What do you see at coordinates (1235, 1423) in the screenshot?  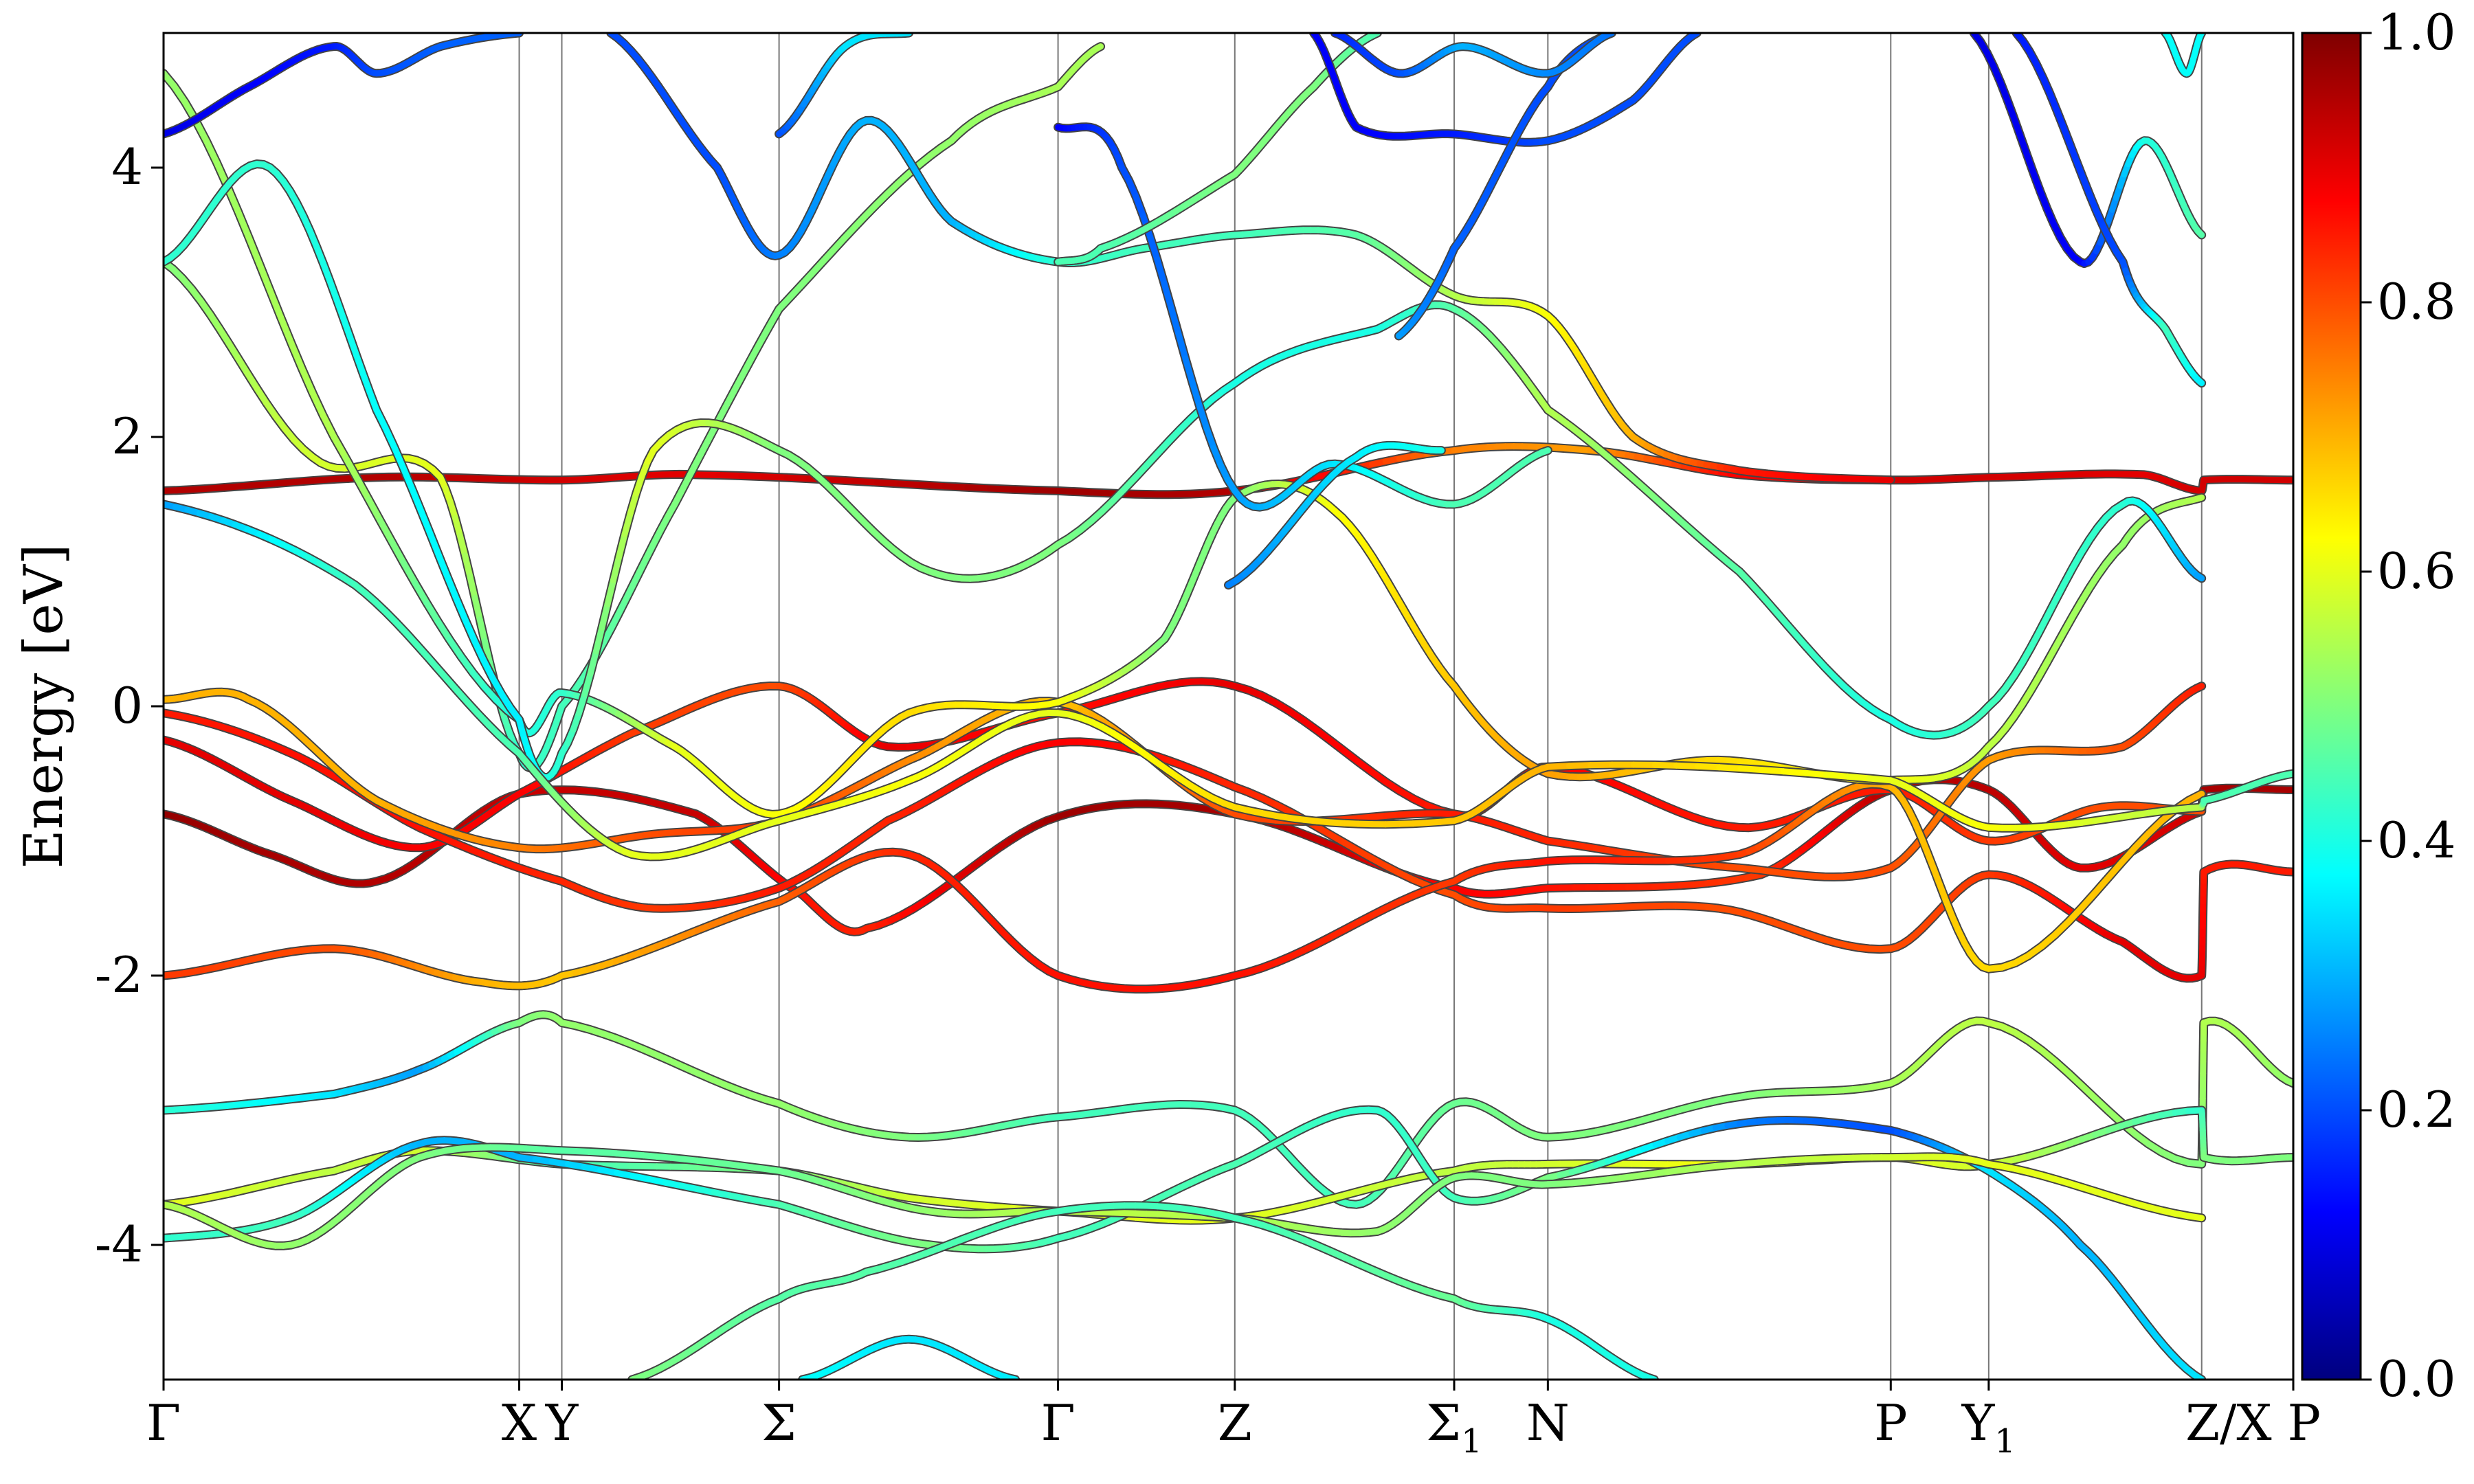 I see `kpoint-label: Z` at bounding box center [1235, 1423].